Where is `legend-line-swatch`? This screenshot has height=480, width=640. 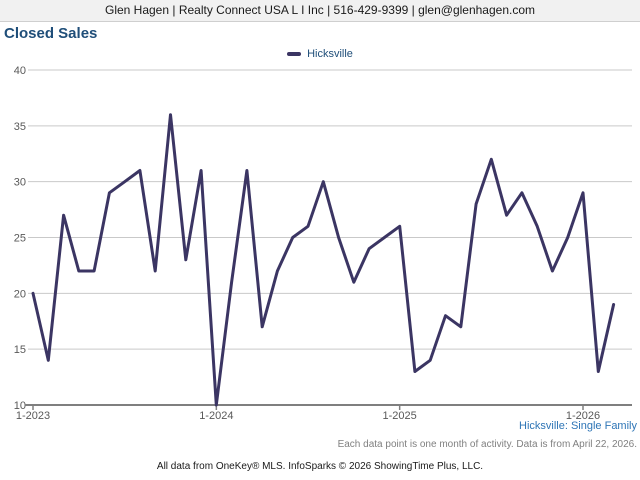 legend-line-swatch is located at coordinates (294, 54).